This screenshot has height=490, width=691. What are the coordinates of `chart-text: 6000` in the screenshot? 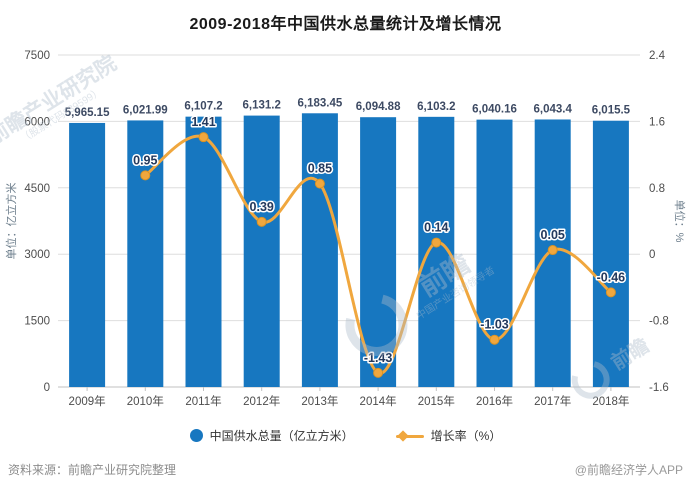 It's located at (37, 122).